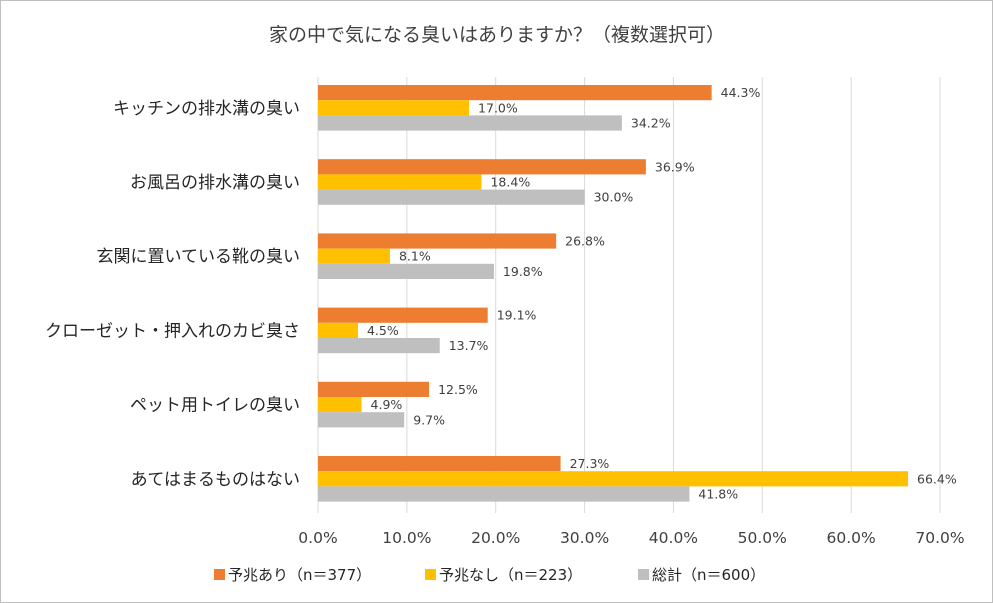 The image size is (993, 603). What do you see at coordinates (675, 166) in the screenshot?
I see `data-label: 36.9%` at bounding box center [675, 166].